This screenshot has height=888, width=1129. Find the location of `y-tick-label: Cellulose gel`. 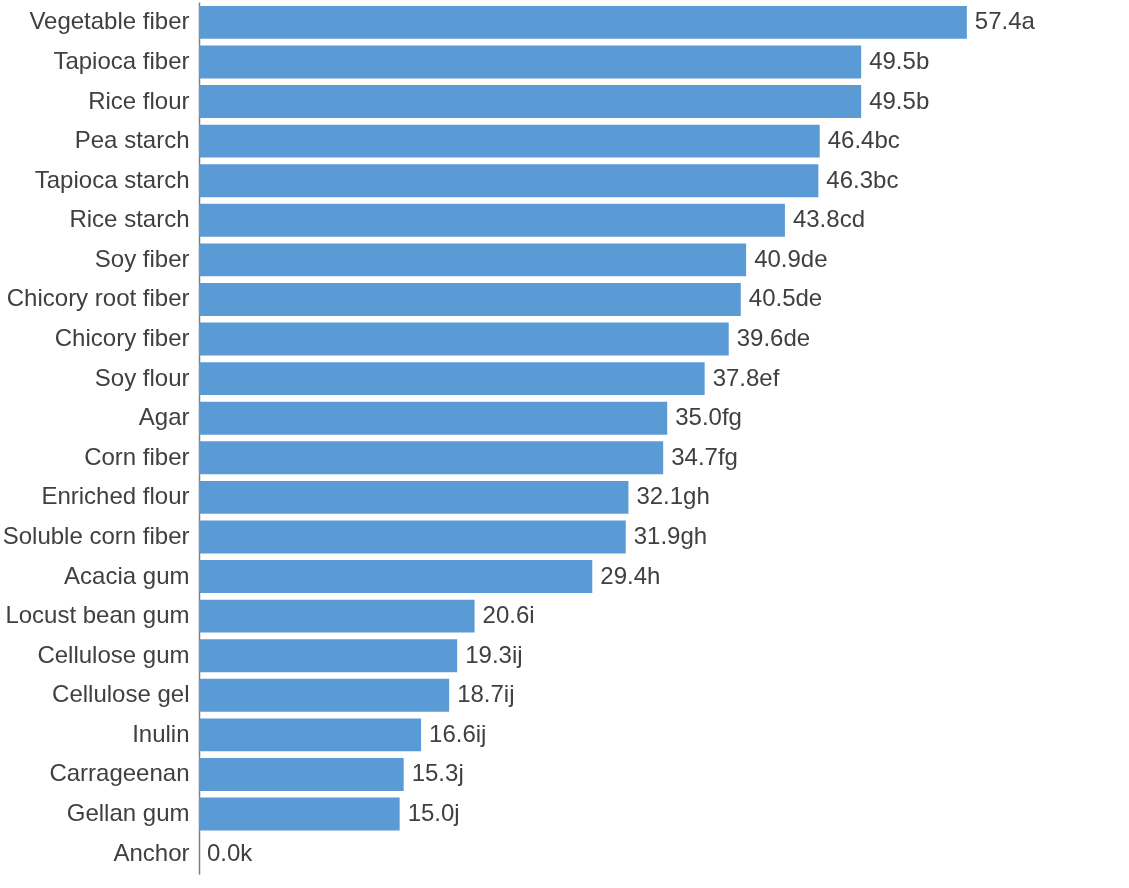

y-tick-label: Cellulose gel is located at coordinates (121, 694).